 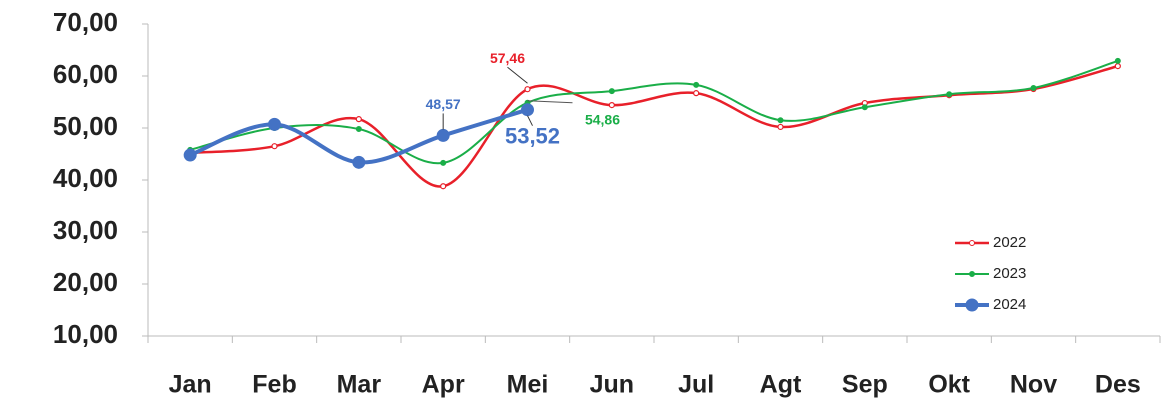 I want to click on data-label: 54,86, so click(x=602, y=119).